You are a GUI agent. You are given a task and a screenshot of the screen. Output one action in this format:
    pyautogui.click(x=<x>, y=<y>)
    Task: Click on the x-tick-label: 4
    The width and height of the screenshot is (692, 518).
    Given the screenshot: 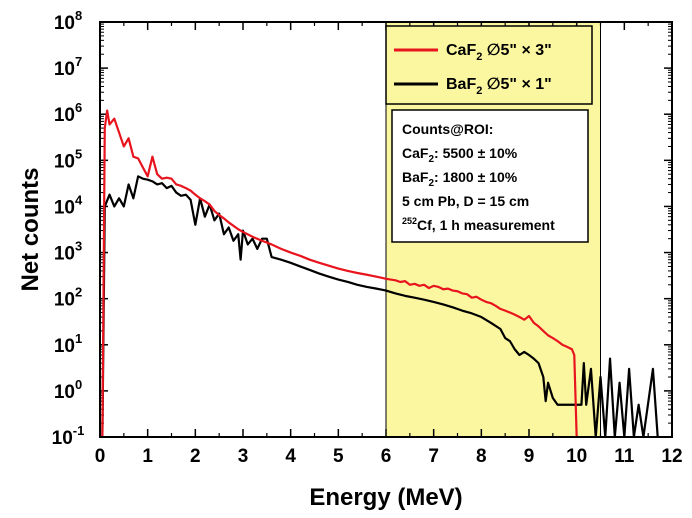 What is the action you would take?
    pyautogui.click(x=290, y=456)
    